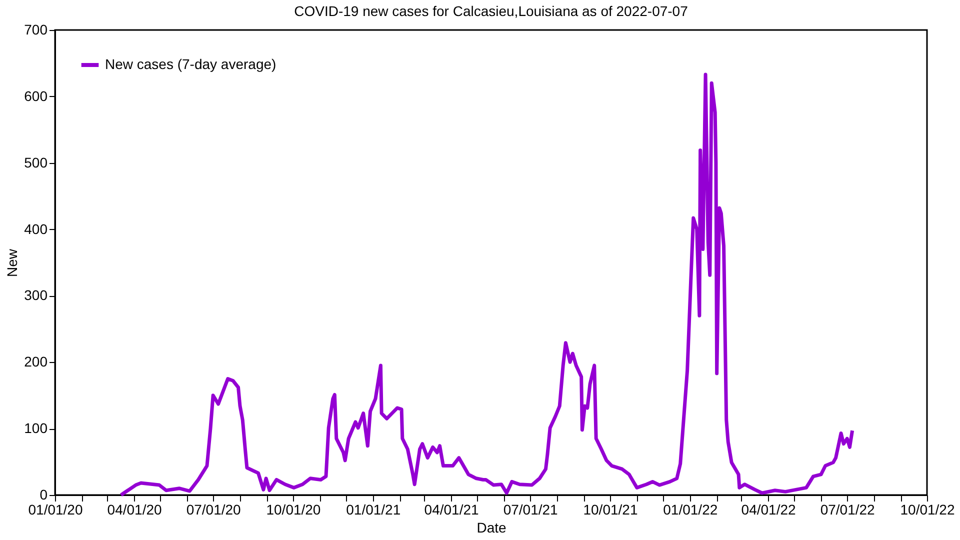 This screenshot has height=540, width=960. What do you see at coordinates (36, 96) in the screenshot?
I see `y-tick-label: 600` at bounding box center [36, 96].